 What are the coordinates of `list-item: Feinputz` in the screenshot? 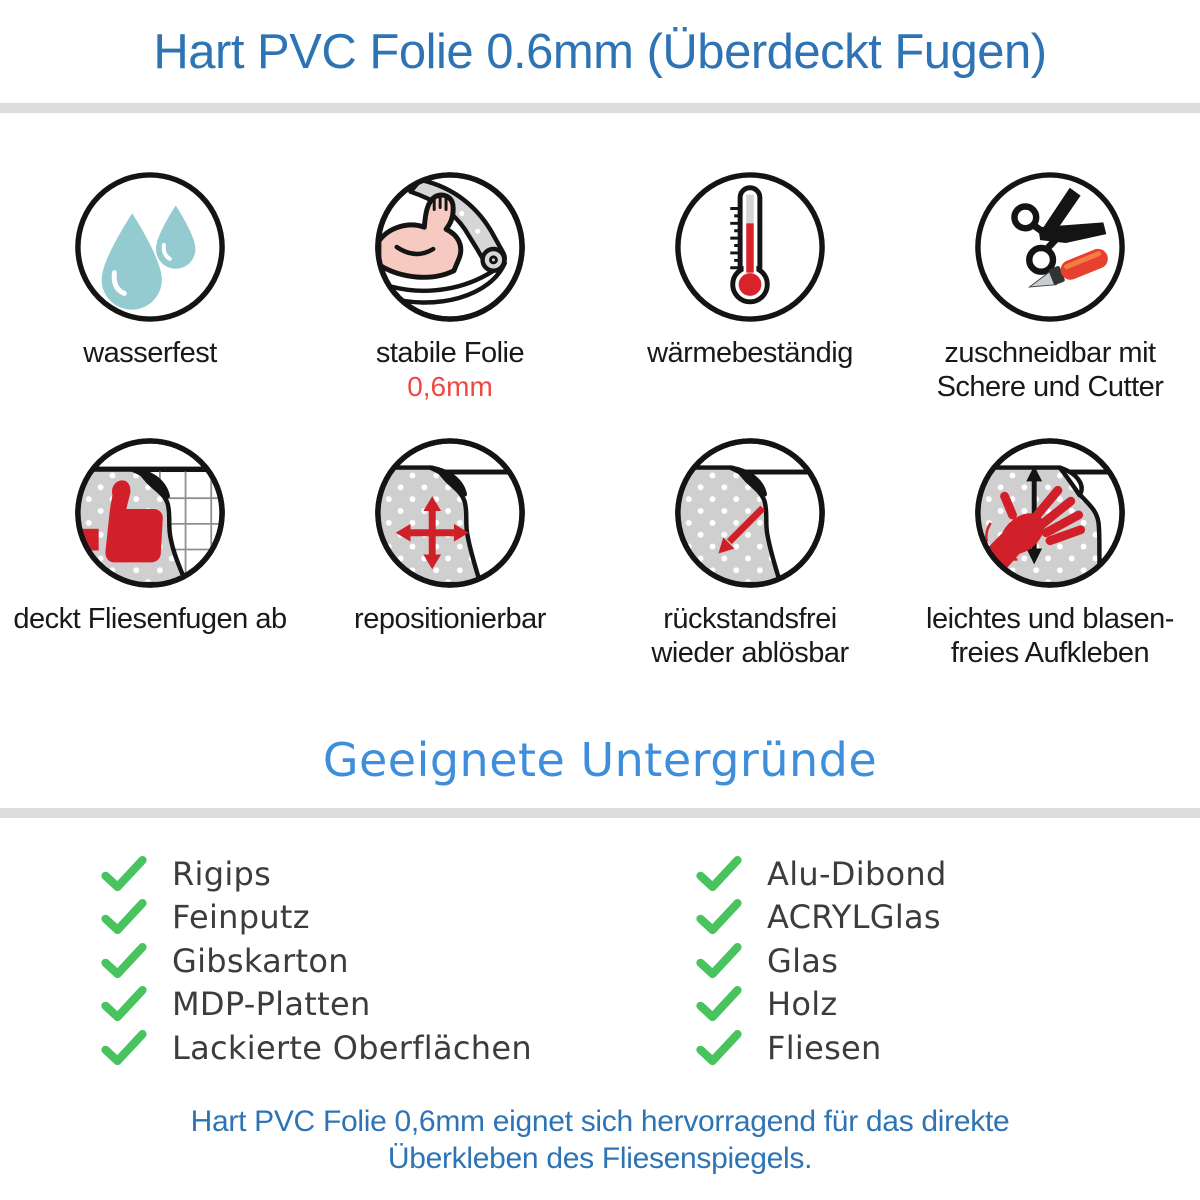 It's located at (316, 918).